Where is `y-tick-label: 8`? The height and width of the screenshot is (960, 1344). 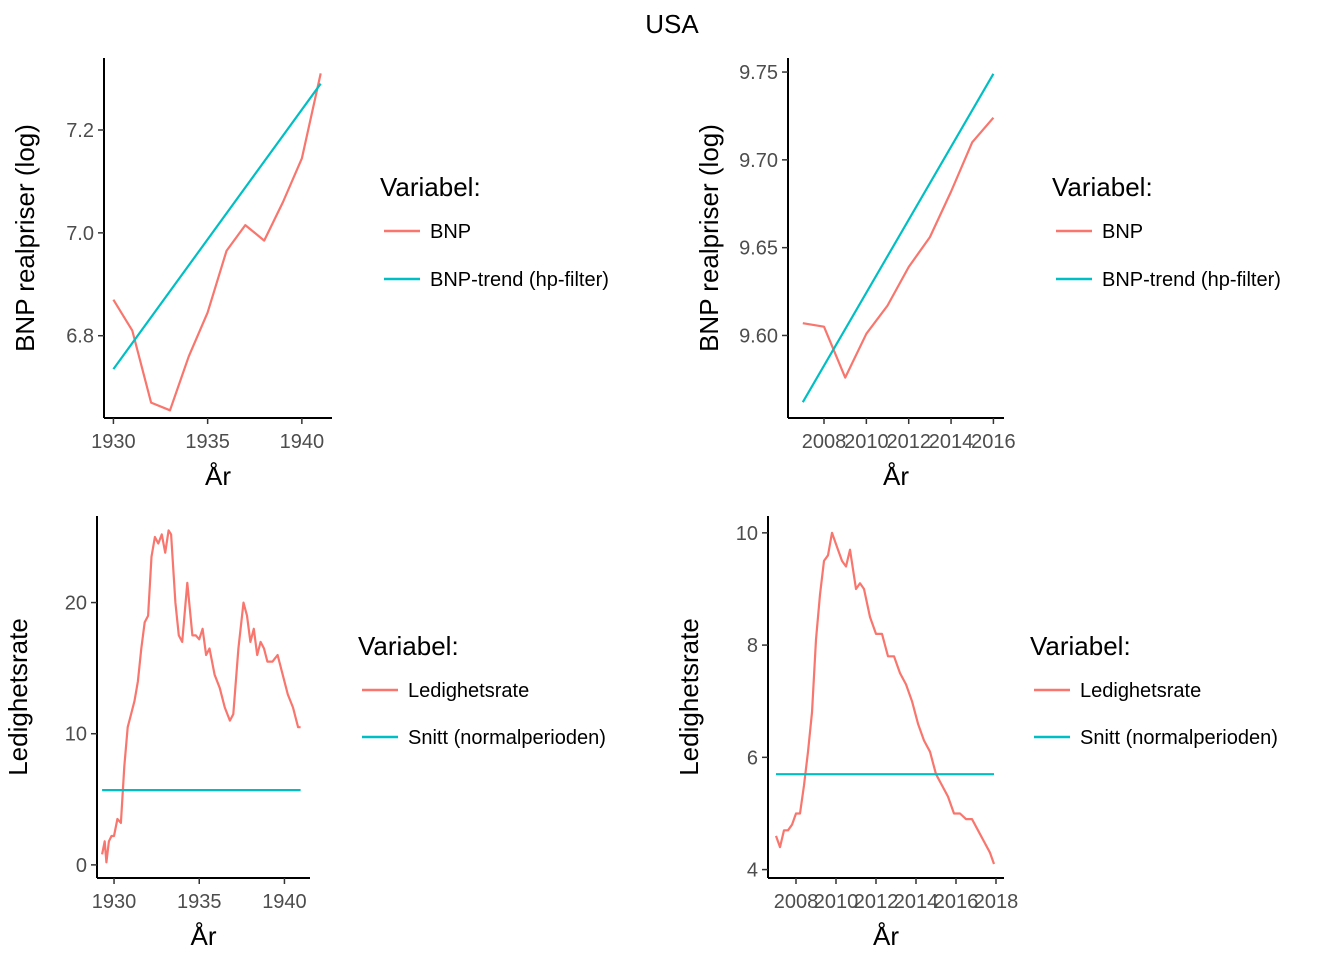 y-tick-label: 8 is located at coordinates (752, 646).